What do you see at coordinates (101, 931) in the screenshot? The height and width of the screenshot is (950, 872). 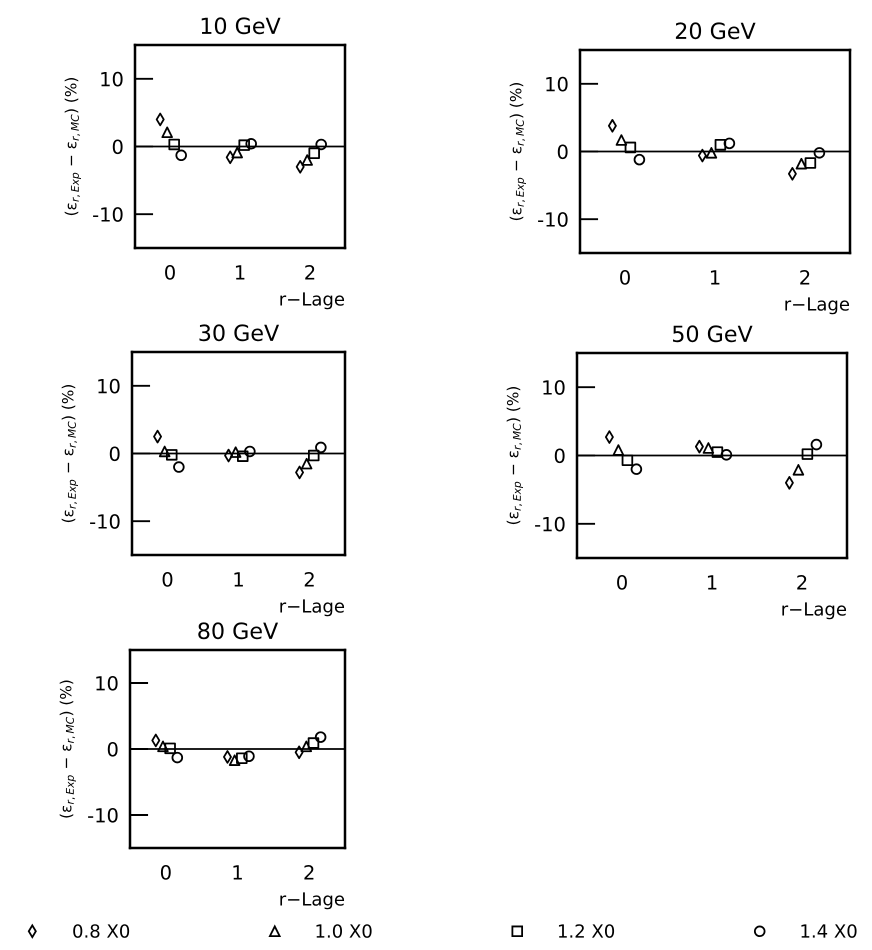 I see `legend-label: 0.8 X0` at bounding box center [101, 931].